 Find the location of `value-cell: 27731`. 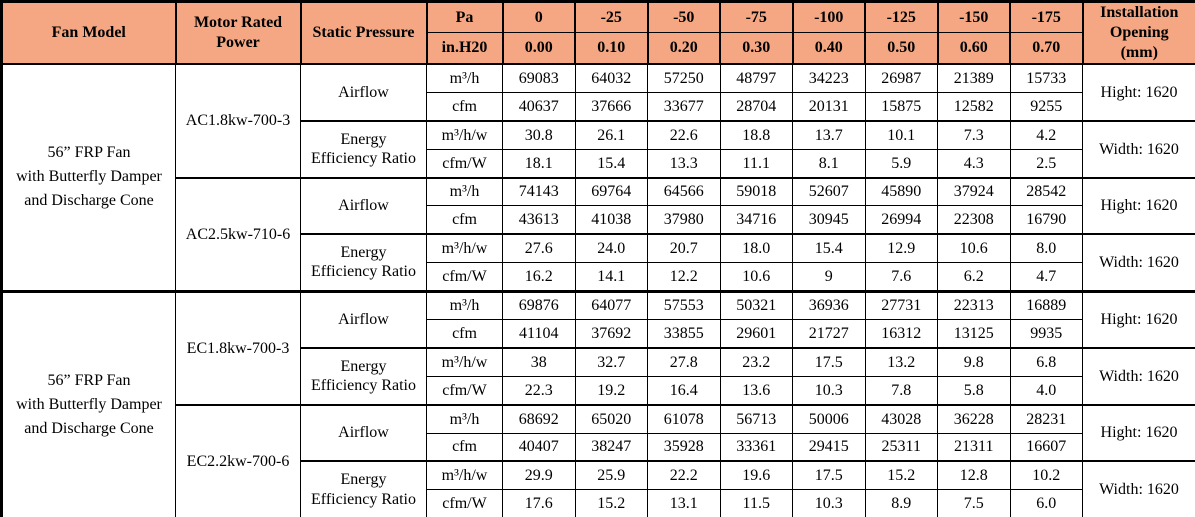

value-cell: 27731 is located at coordinates (901, 305).